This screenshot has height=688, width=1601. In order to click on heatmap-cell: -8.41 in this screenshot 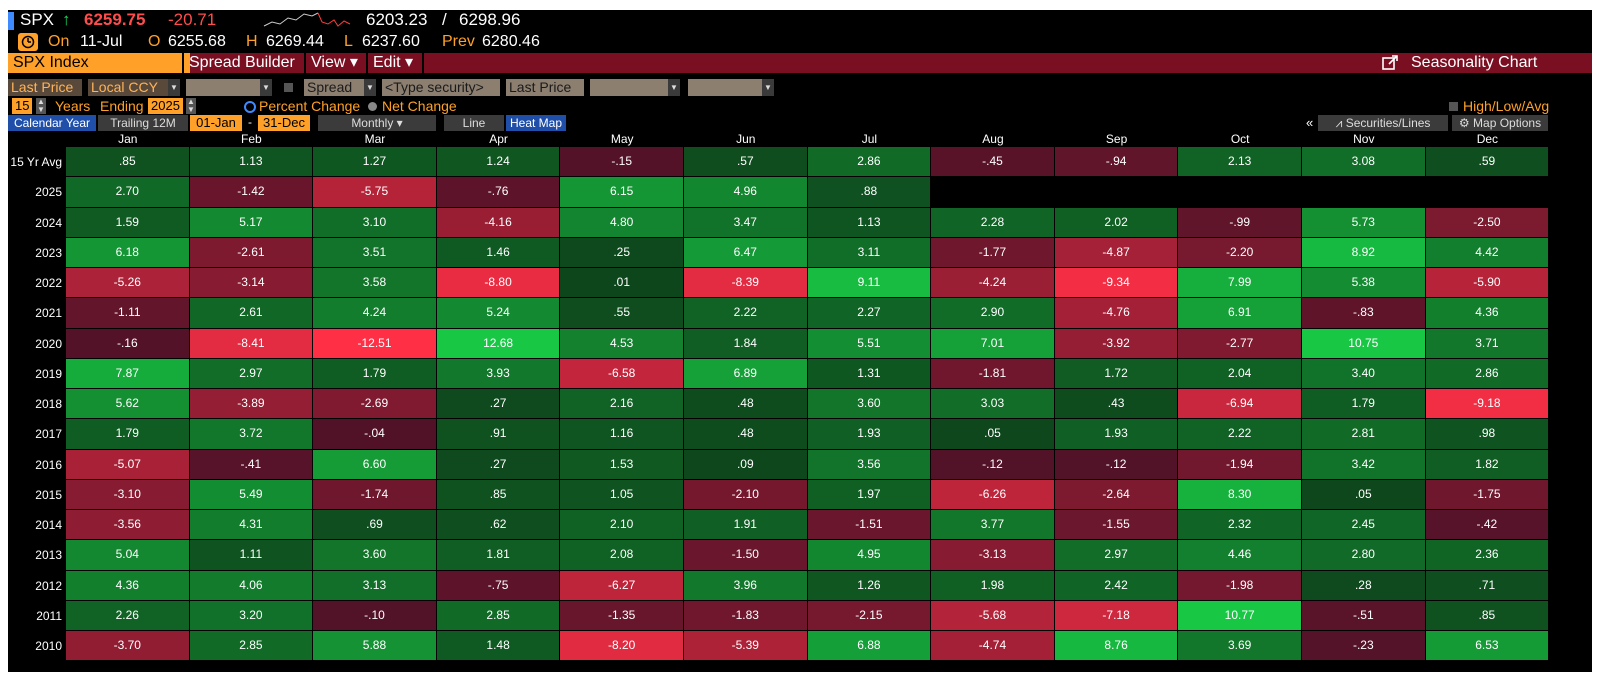, I will do `click(251, 343)`.